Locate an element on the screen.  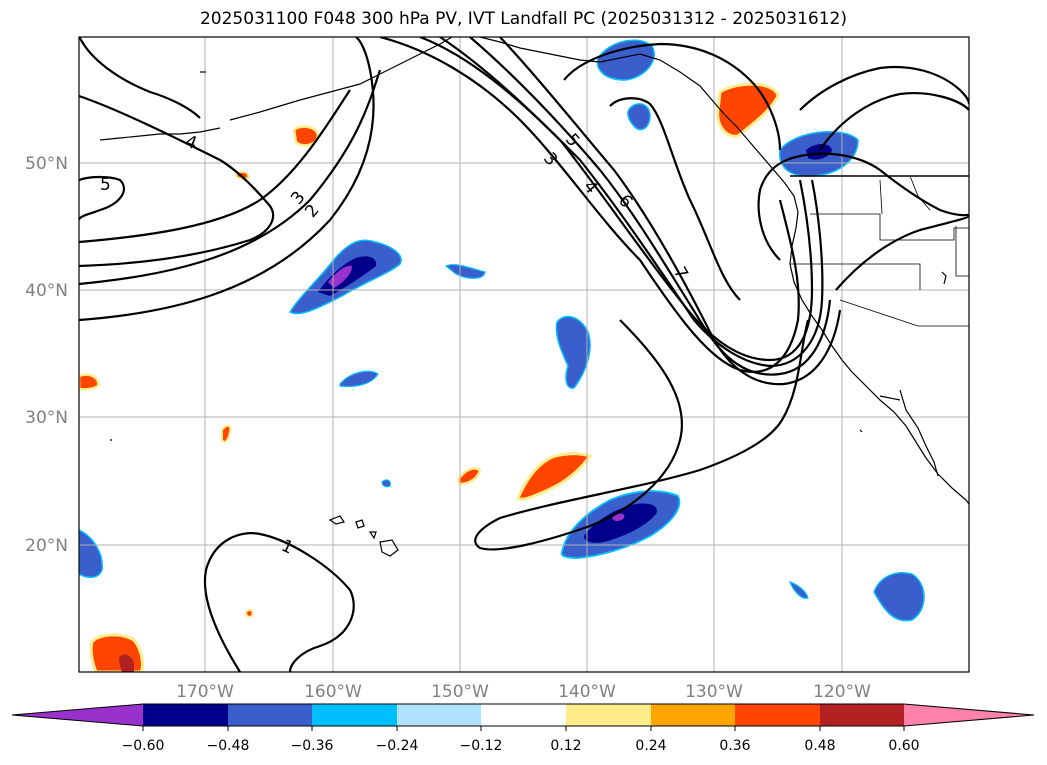
lon-label-170w: 170°W is located at coordinates (205, 692).